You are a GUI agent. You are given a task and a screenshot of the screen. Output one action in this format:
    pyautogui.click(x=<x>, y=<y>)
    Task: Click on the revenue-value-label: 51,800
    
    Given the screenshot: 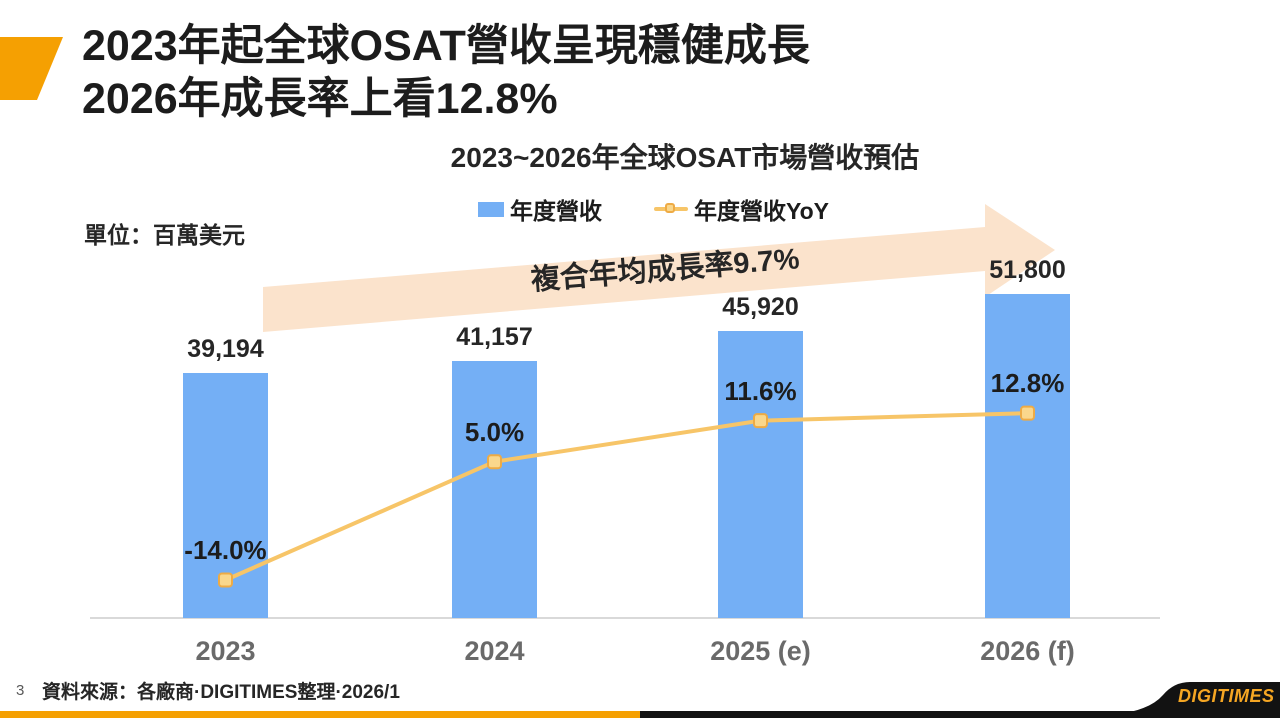 What is the action you would take?
    pyautogui.click(x=1027, y=270)
    